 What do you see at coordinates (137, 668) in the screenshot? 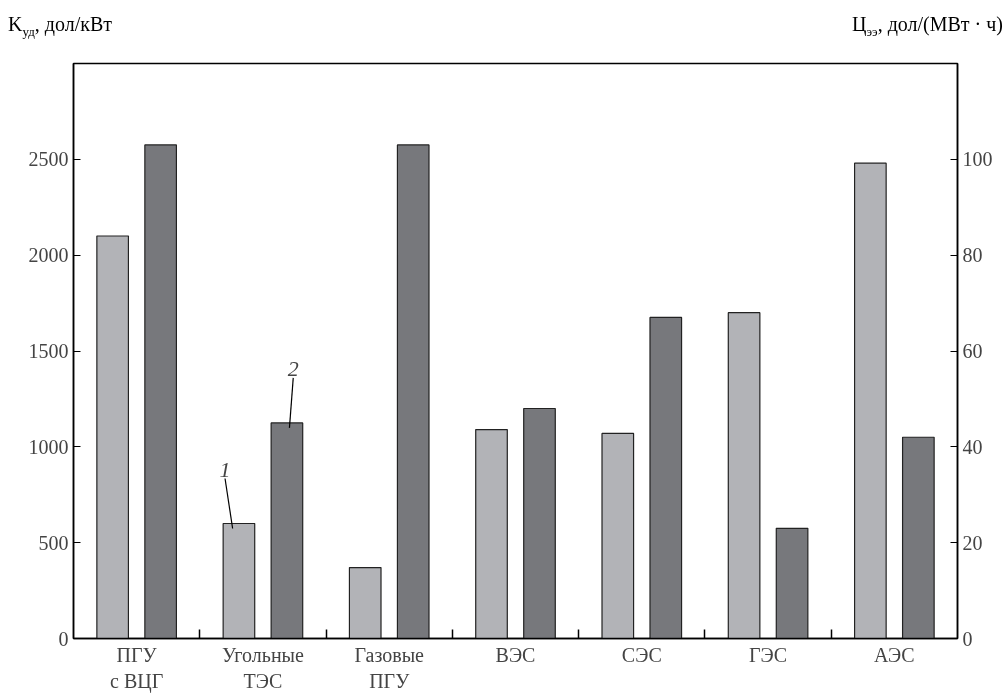
I see `x-tick-label: ПГУ с ВЦГ` at bounding box center [137, 668].